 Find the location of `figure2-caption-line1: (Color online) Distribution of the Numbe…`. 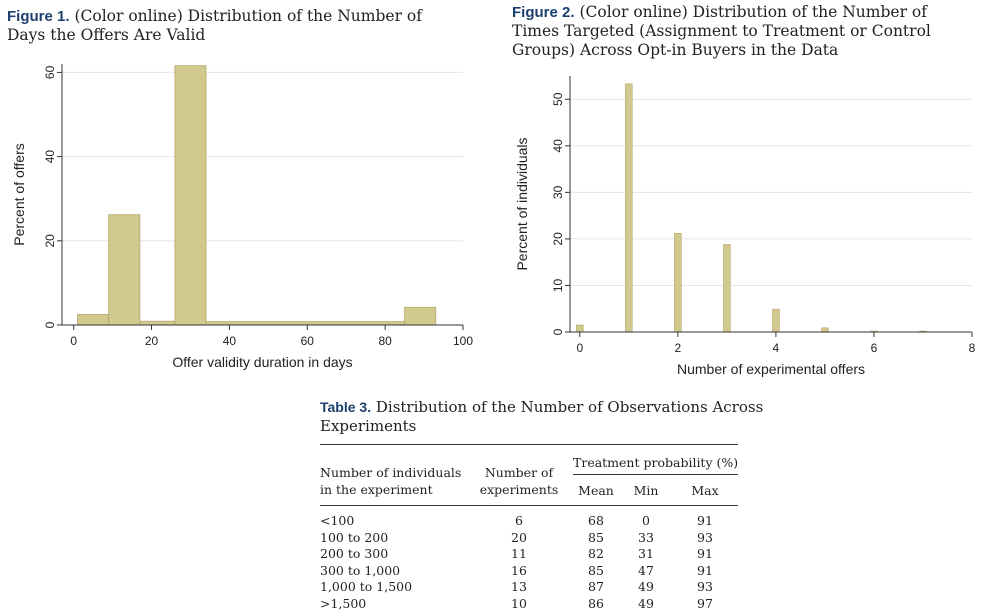

figure2-caption-line1: (Color online) Distribution of the Numbe… is located at coordinates (753, 12).